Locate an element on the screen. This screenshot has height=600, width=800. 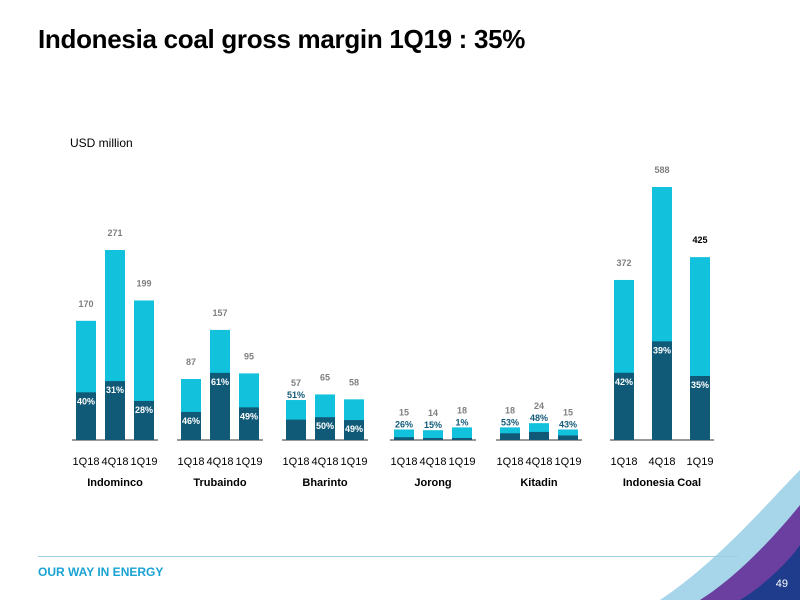
margin-label: 50% is located at coordinates (325, 426).